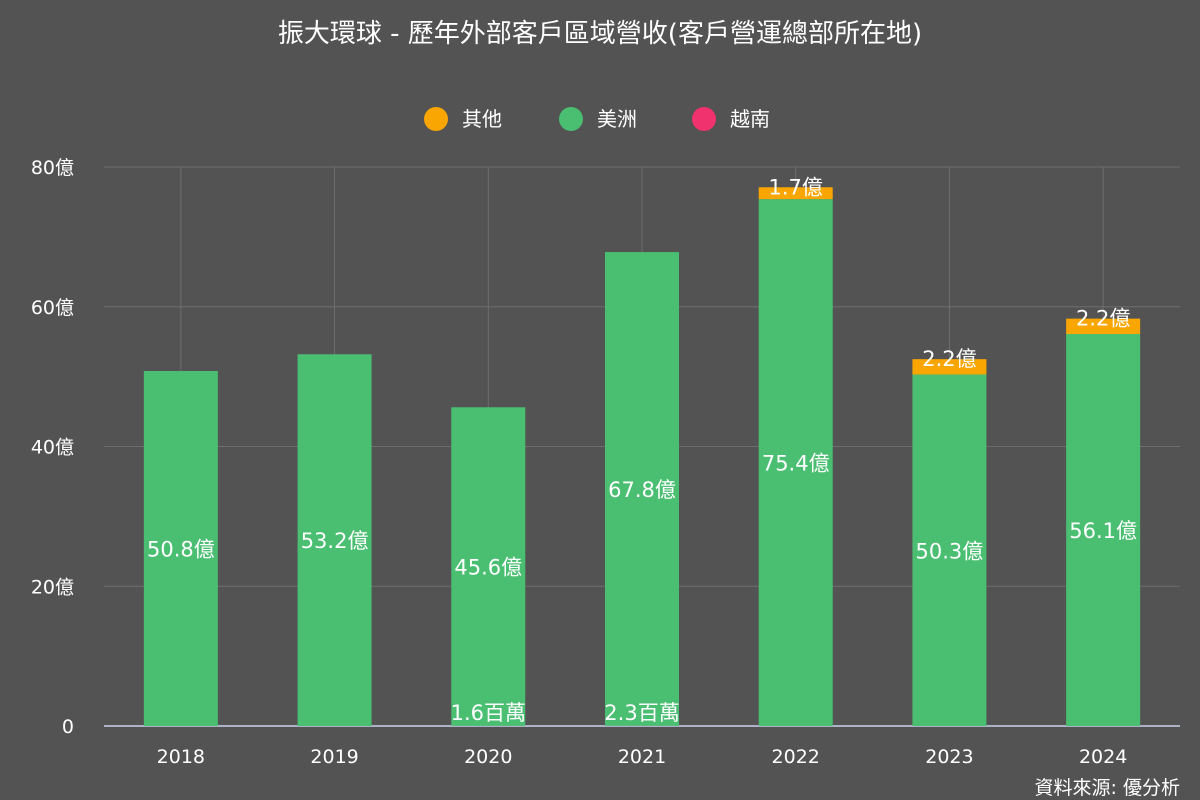 This screenshot has width=1200, height=800. Describe the element at coordinates (52, 308) in the screenshot. I see `y-tick-label: 60億` at that location.